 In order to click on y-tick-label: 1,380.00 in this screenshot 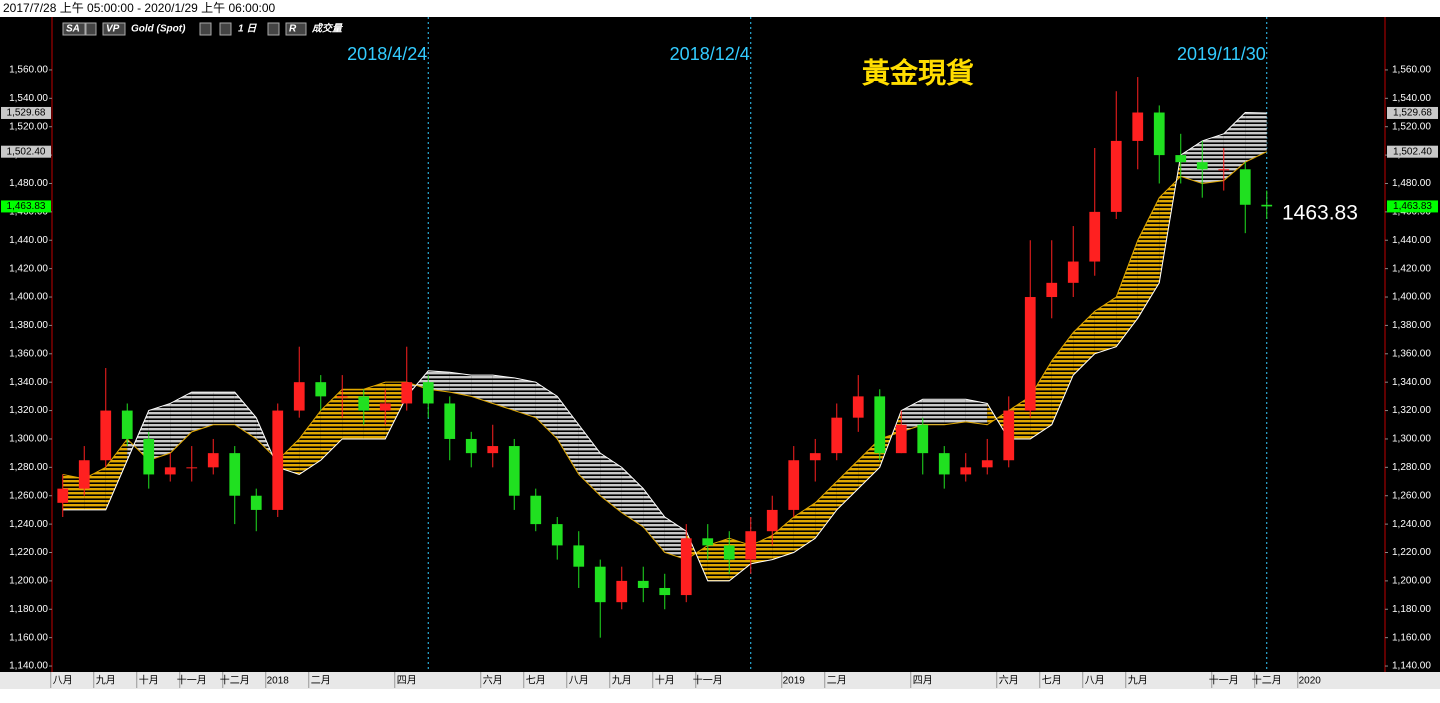, I will do `click(28, 325)`.